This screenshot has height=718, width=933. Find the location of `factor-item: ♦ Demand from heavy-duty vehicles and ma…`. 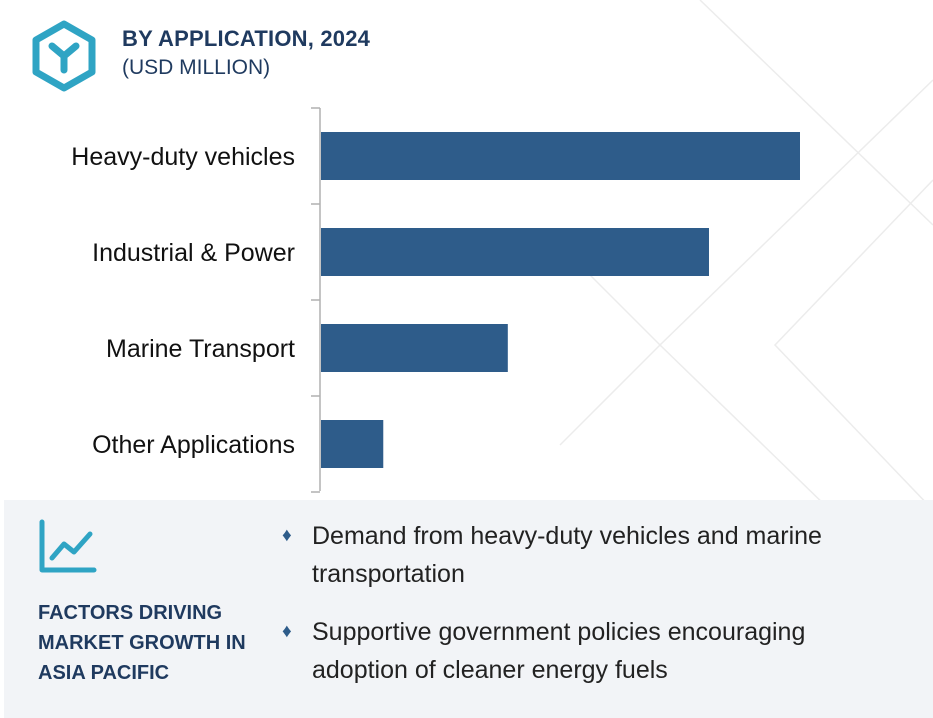

factor-item: ♦ Demand from heavy-duty vehicles and ma… is located at coordinates (592, 555).